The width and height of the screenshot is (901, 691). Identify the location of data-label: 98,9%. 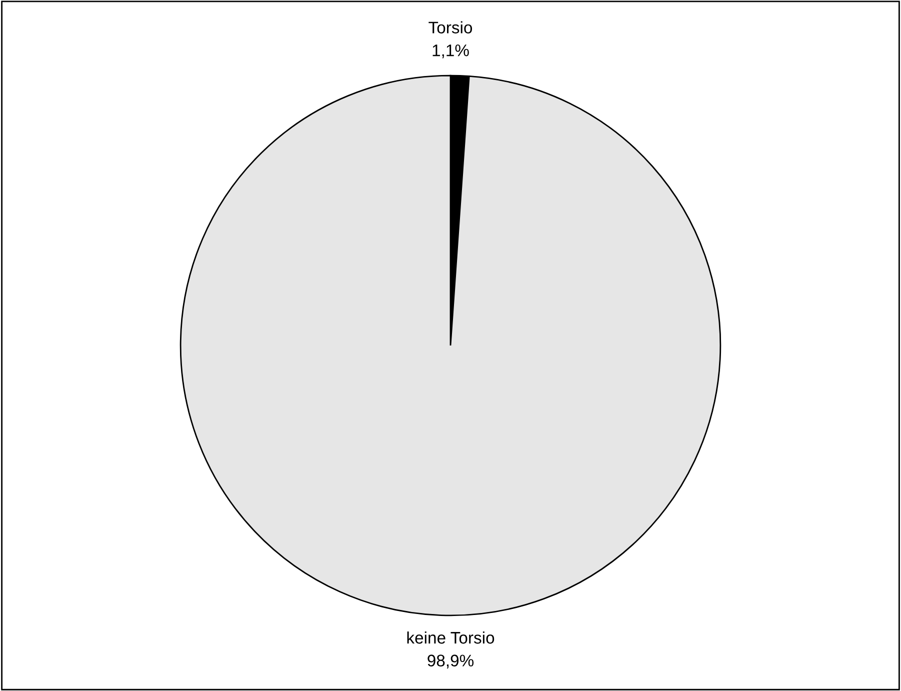
(451, 661).